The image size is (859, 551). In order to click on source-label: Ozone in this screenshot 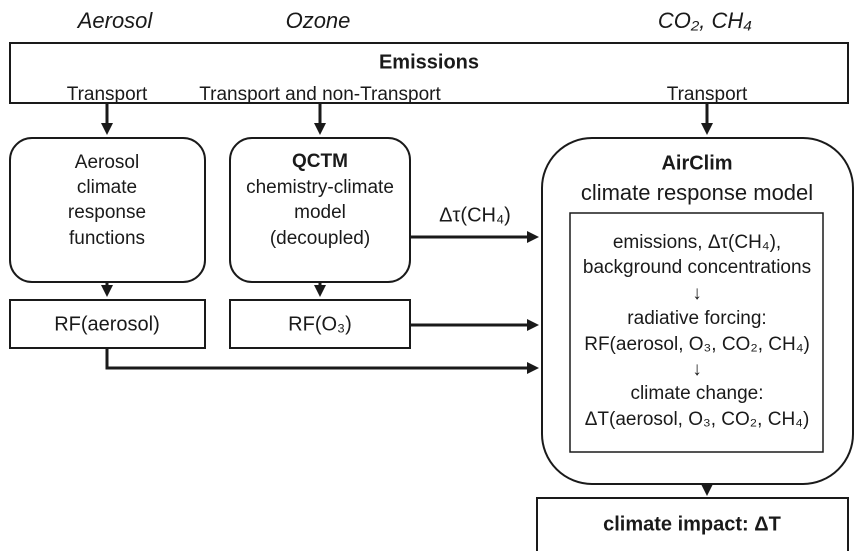, I will do `click(318, 20)`.